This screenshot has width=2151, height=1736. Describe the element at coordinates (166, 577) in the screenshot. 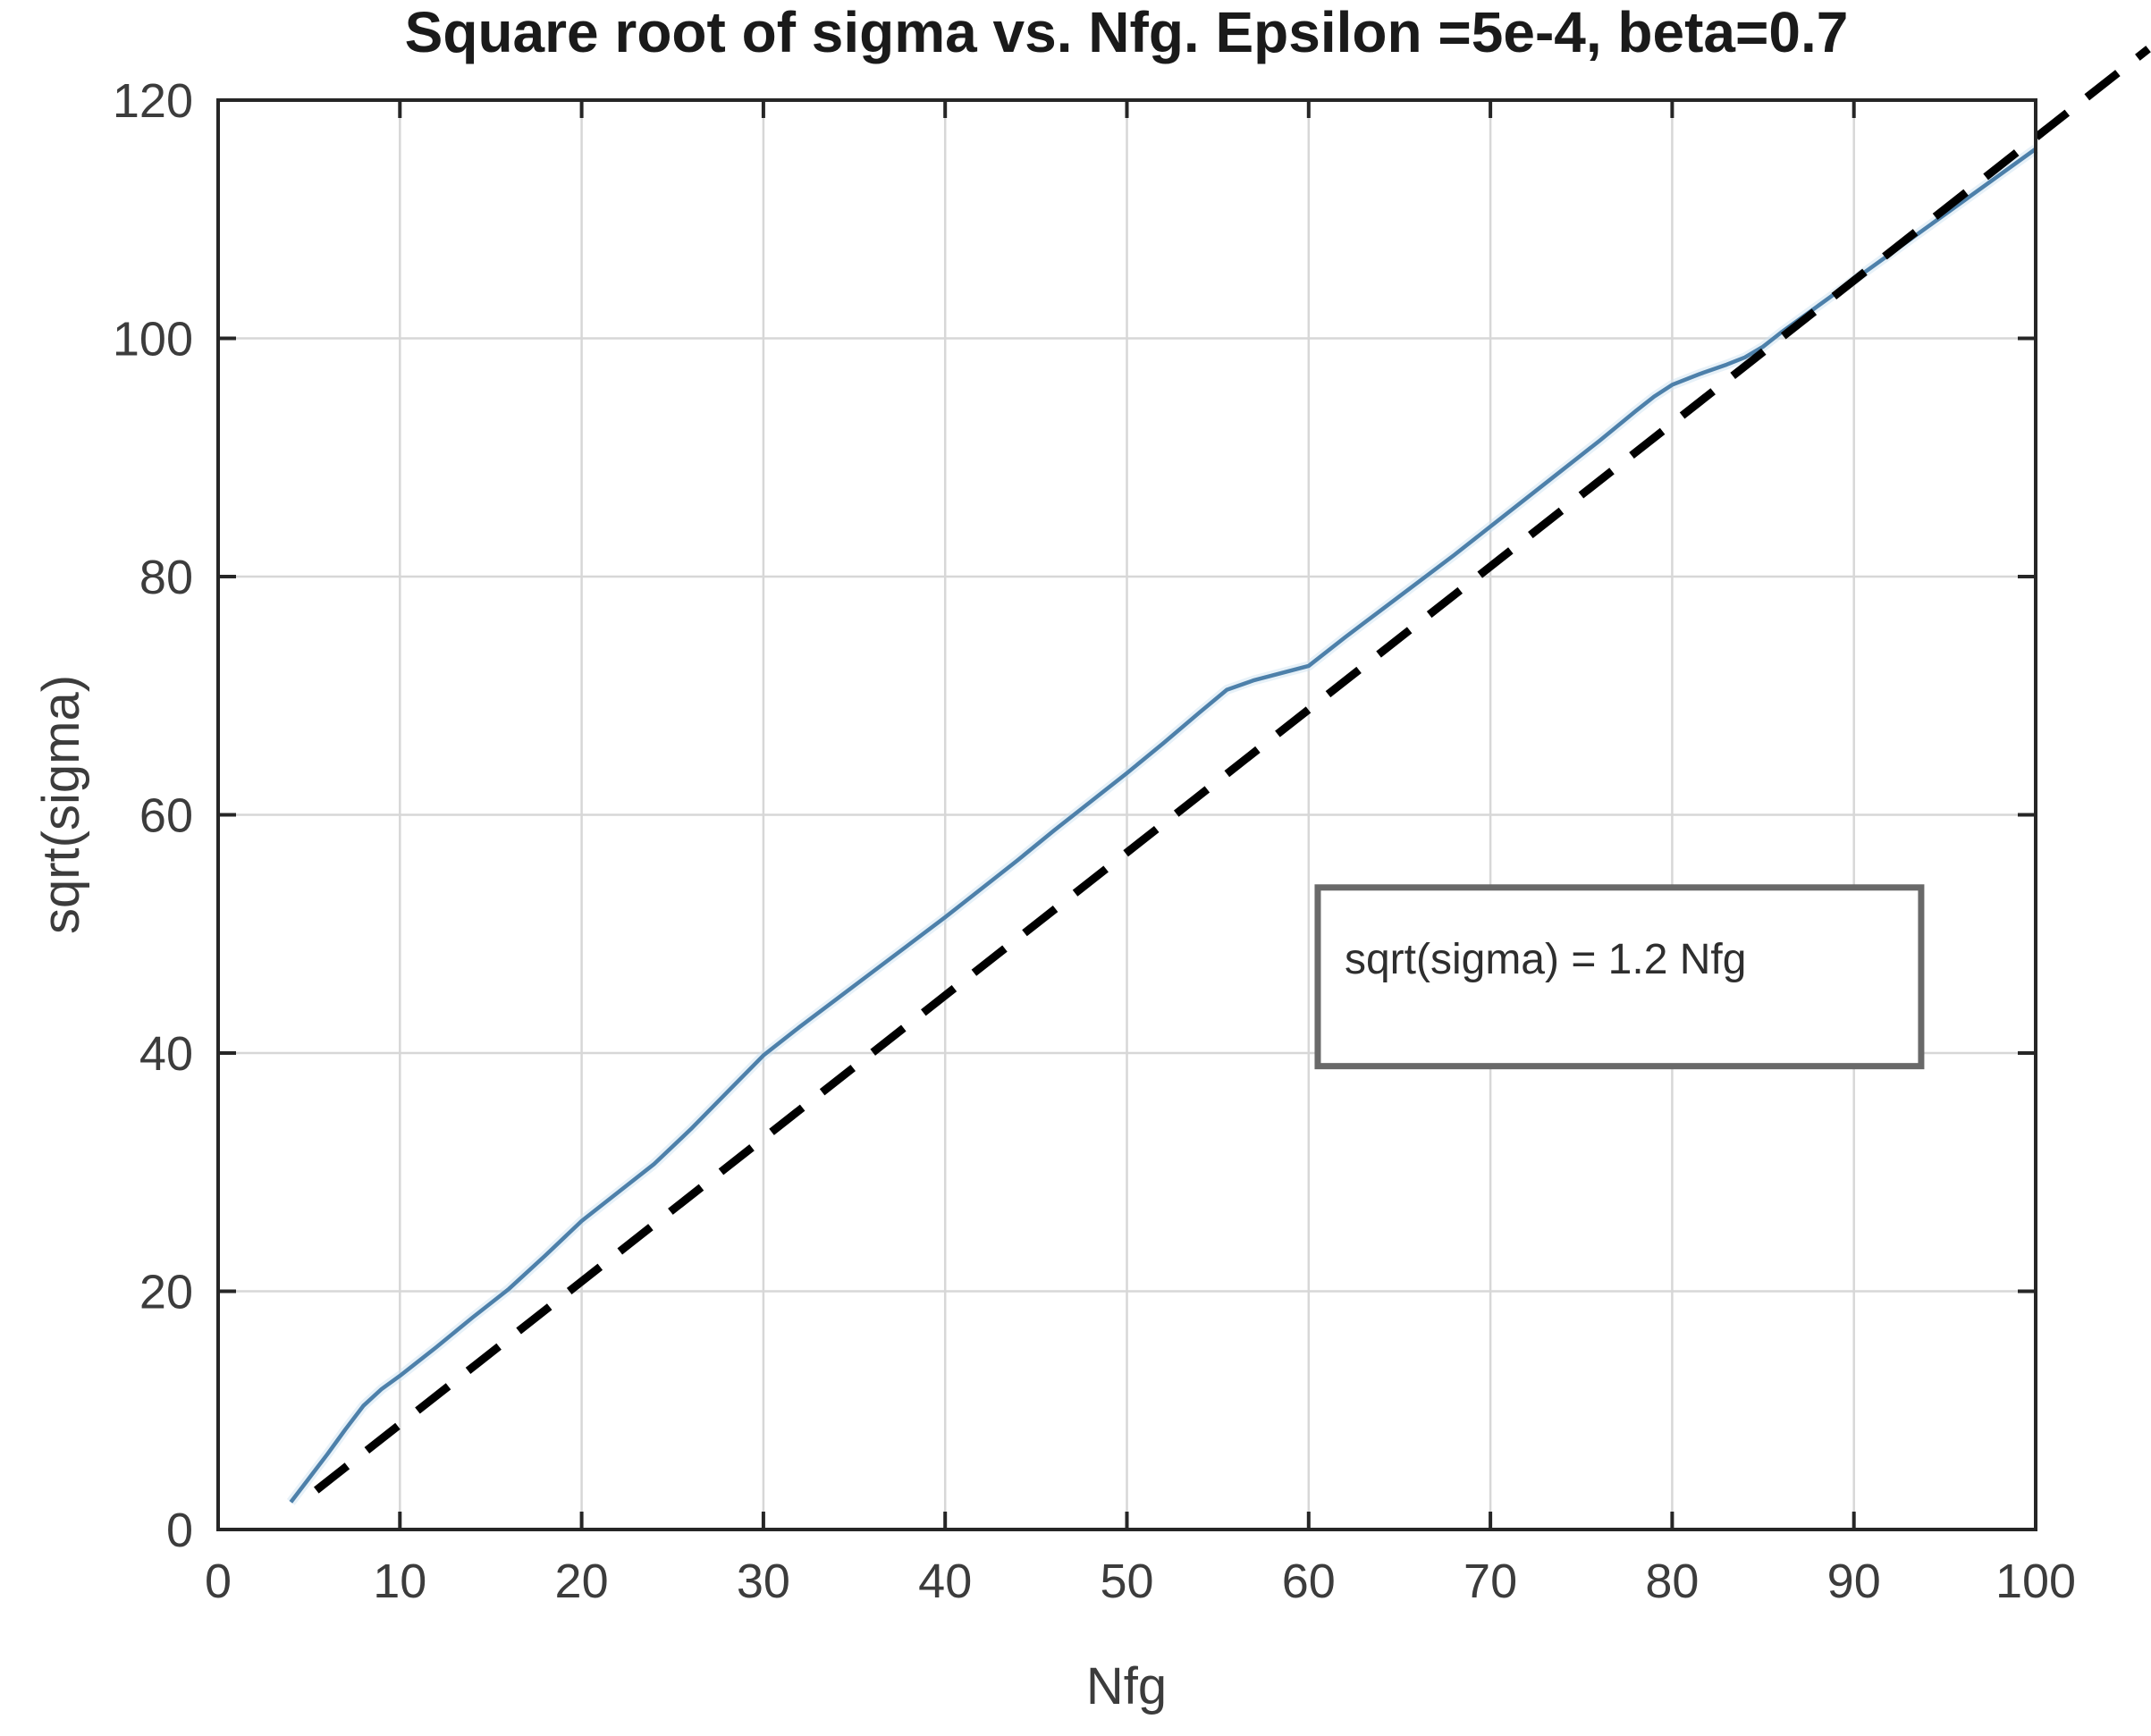

I see `y-tick-label: 80` at that location.